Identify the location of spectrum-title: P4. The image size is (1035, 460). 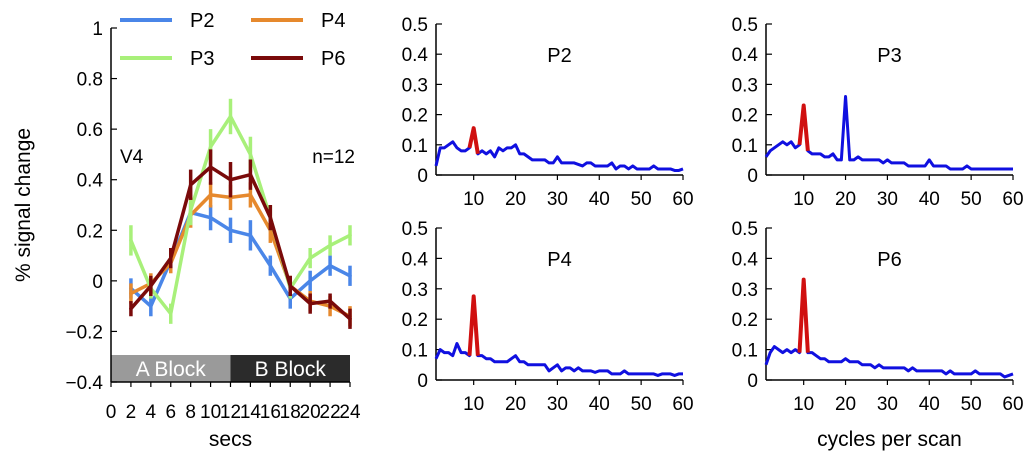
(559, 260).